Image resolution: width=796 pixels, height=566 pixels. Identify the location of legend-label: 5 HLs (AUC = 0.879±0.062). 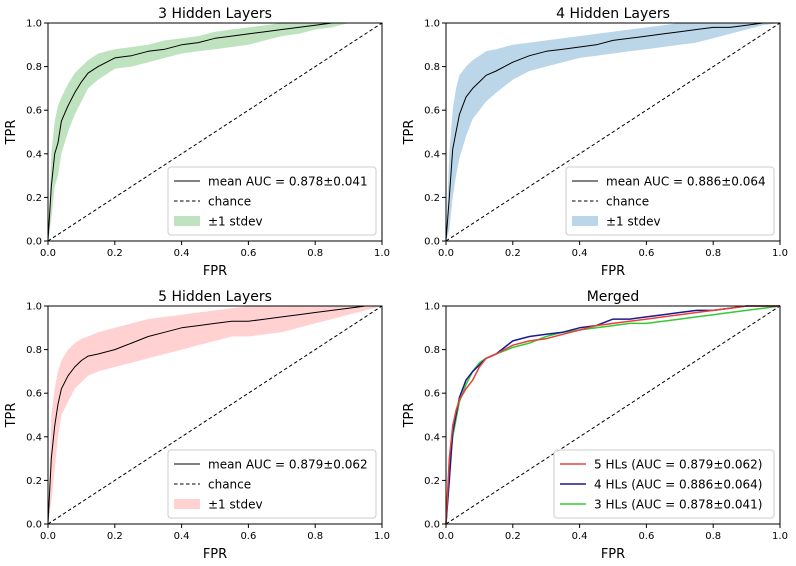
(678, 465).